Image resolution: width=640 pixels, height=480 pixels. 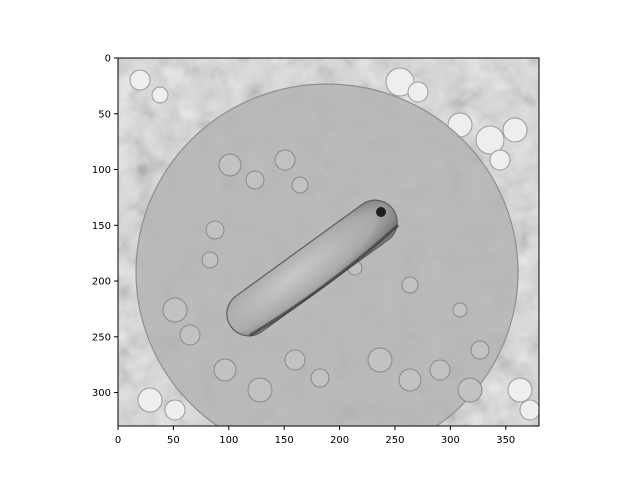 I want to click on x-axis: 0 50 100 150 200 250 300 350, so click(x=315, y=436).